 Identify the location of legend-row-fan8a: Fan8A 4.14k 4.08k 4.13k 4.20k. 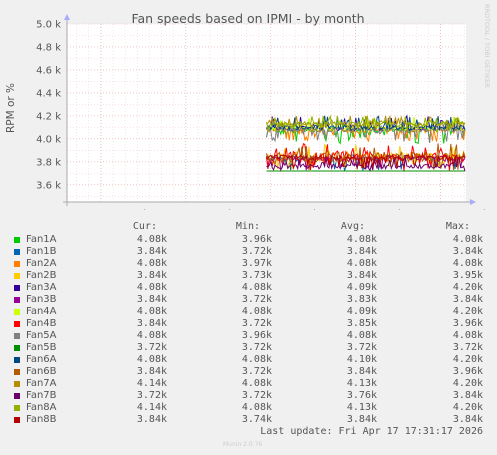
(248, 408).